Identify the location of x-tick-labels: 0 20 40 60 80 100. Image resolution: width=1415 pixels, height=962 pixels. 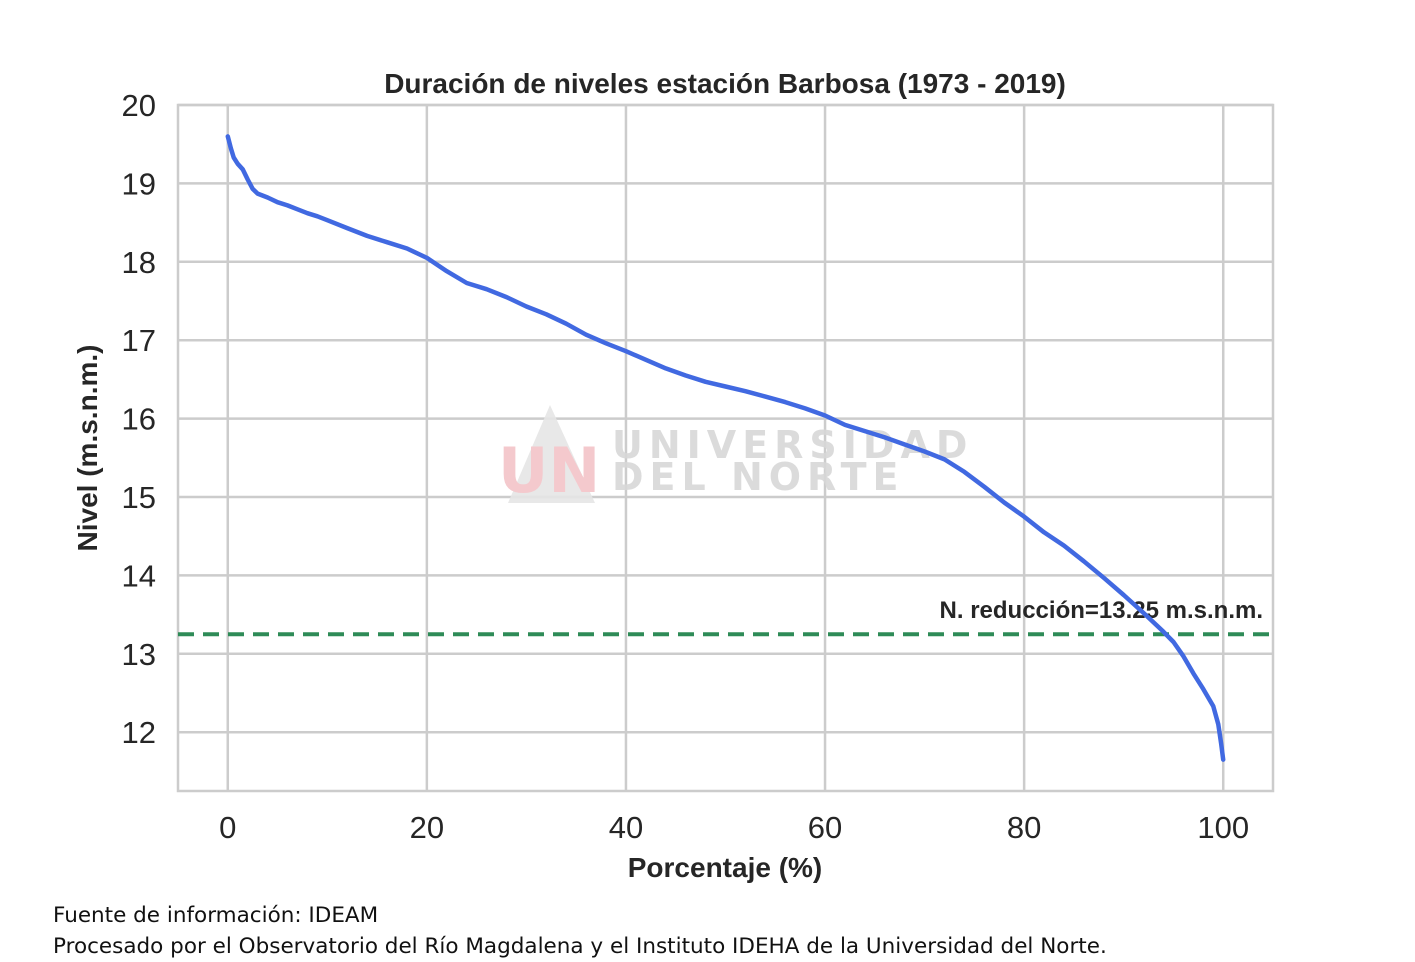
(734, 827).